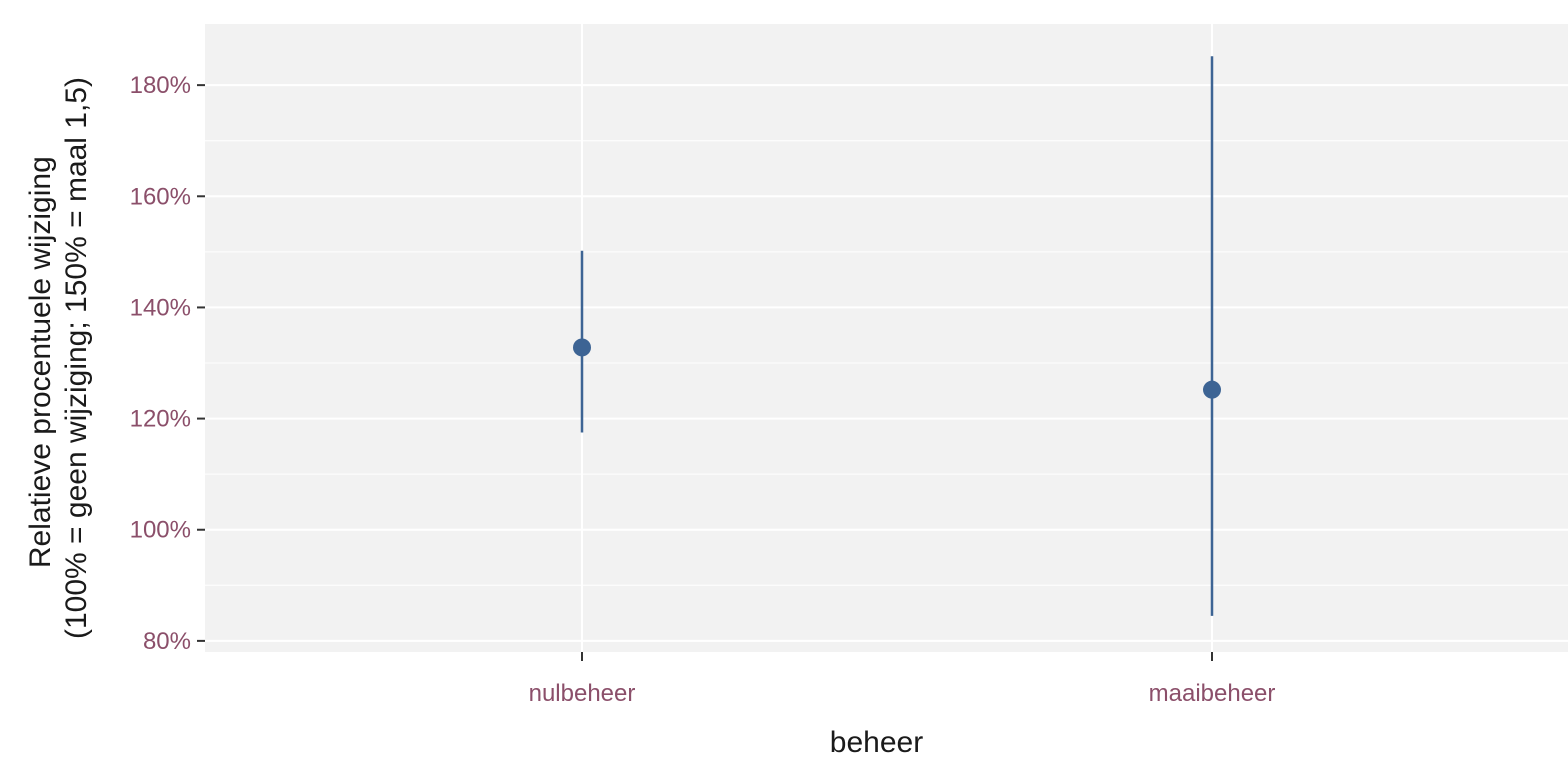 Image resolution: width=1568 pixels, height=761 pixels. Describe the element at coordinates (160, 530) in the screenshot. I see `y-tick-label: 100%` at that location.